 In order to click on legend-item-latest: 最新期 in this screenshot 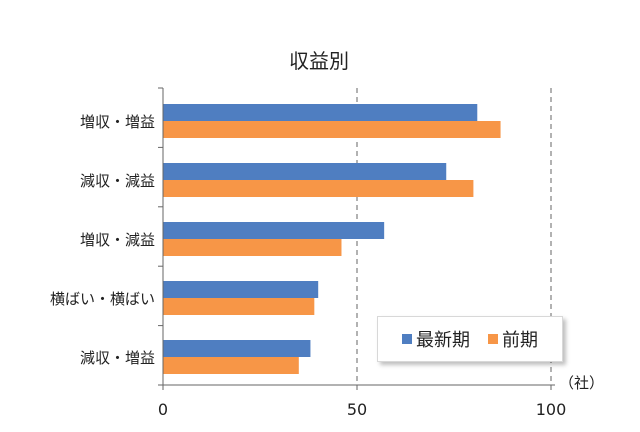, I will do `click(436, 339)`.